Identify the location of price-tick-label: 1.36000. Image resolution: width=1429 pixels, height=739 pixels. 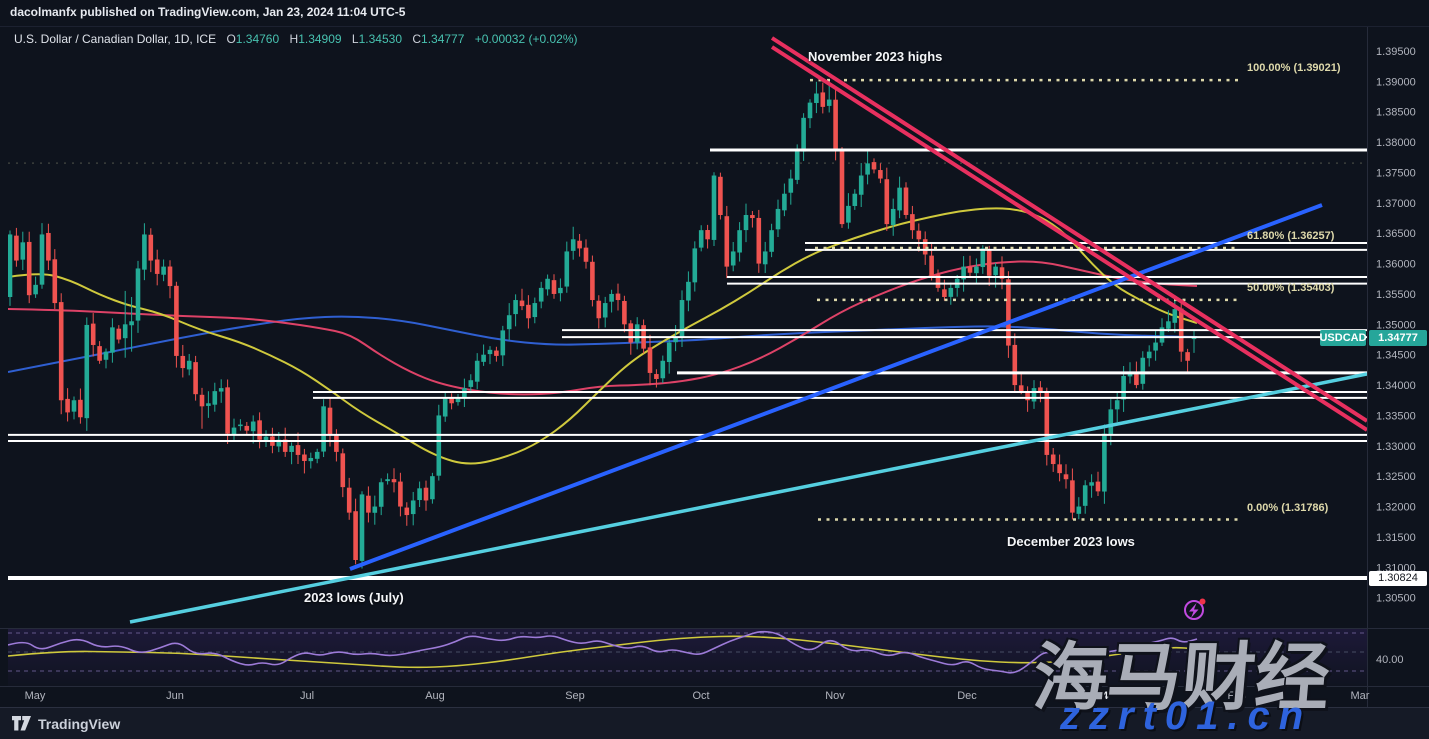
(1396, 265).